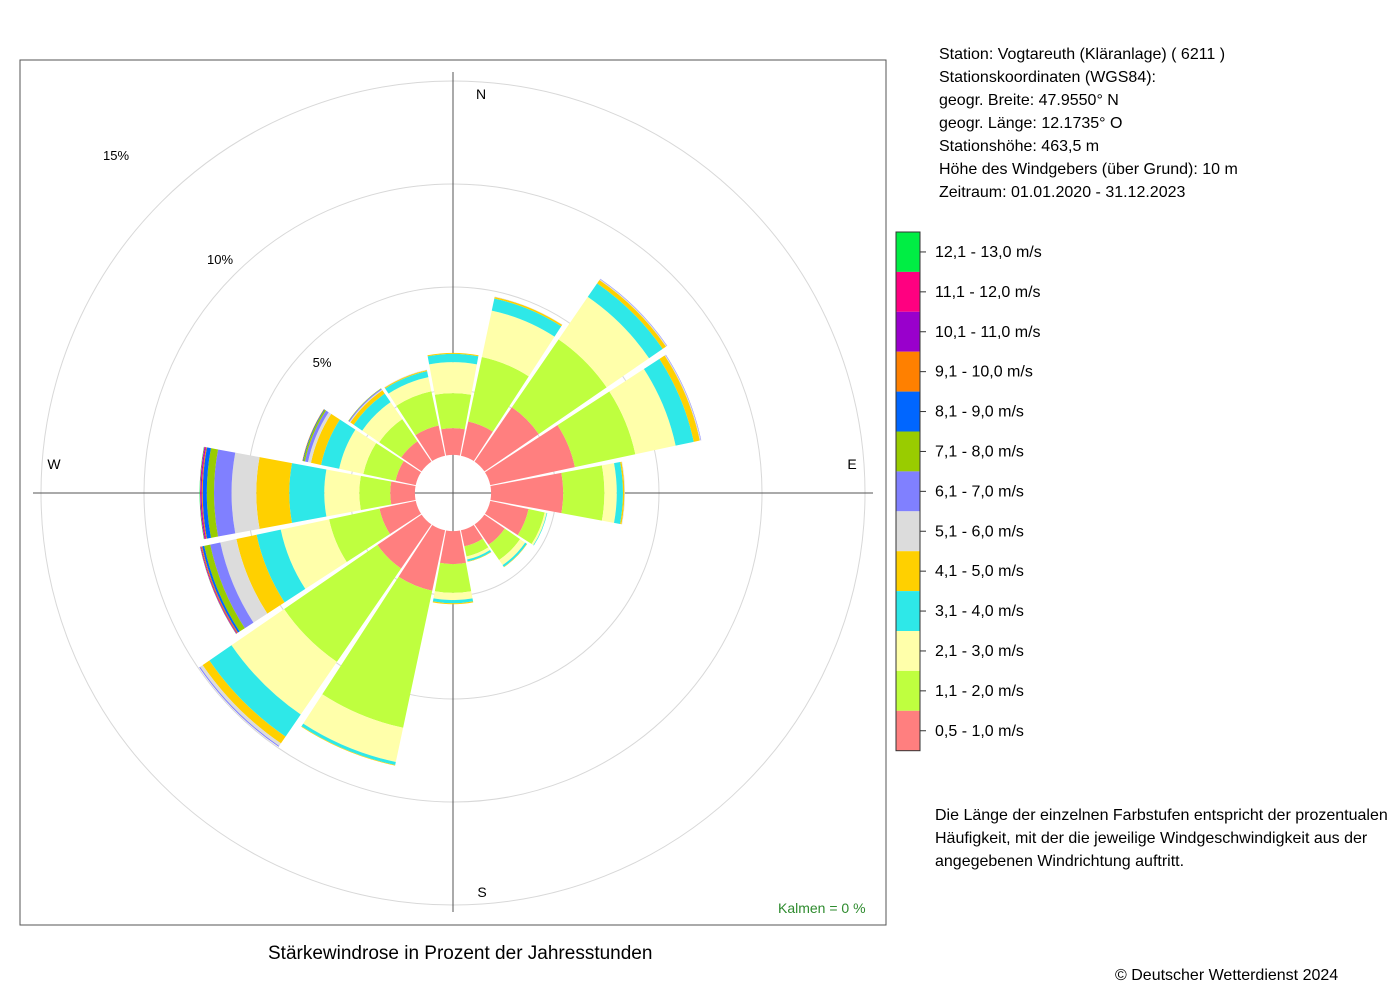 Image resolution: width=1400 pixels, height=1000 pixels. Describe the element at coordinates (1029, 100) in the screenshot. I see `station-latitude: geogr. Breite: 47.9550° N` at that location.